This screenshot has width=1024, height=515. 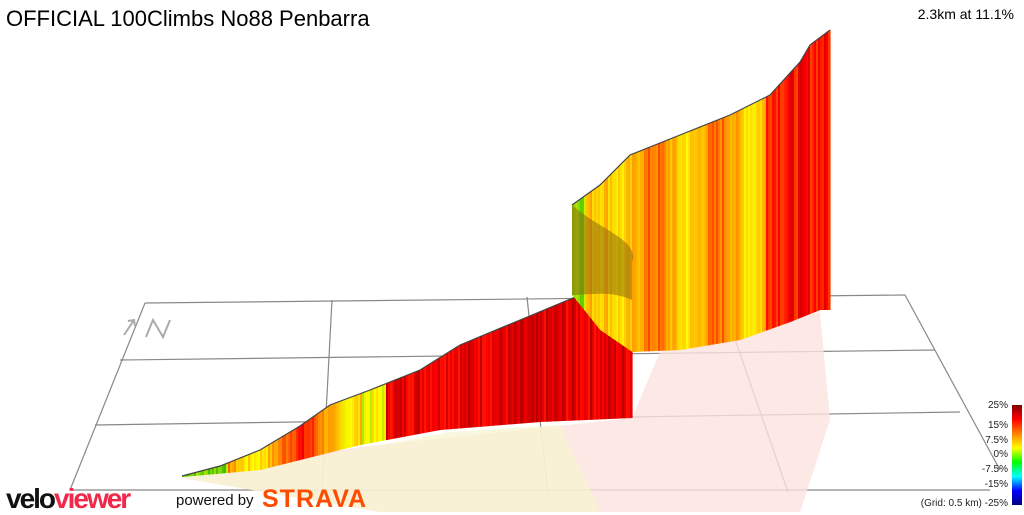 What do you see at coordinates (188, 18) in the screenshot?
I see `page-title: OFFICIAL 100Climbs No88 Penbarra` at bounding box center [188, 18].